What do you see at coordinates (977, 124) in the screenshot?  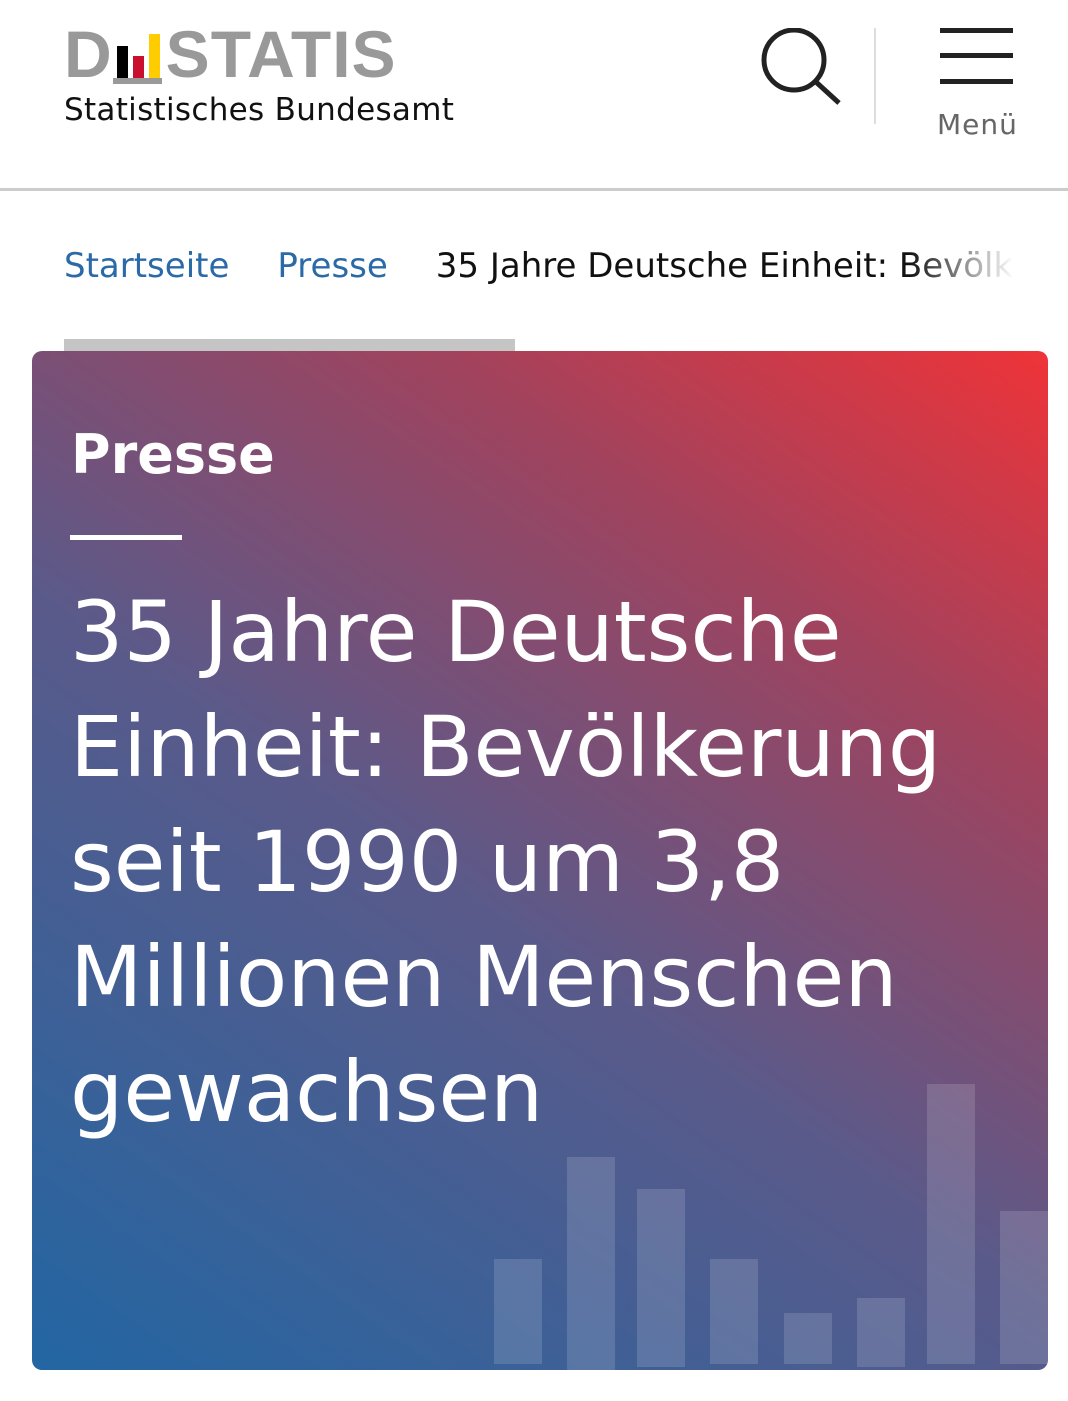 I see `menu-label: Menü` at bounding box center [977, 124].